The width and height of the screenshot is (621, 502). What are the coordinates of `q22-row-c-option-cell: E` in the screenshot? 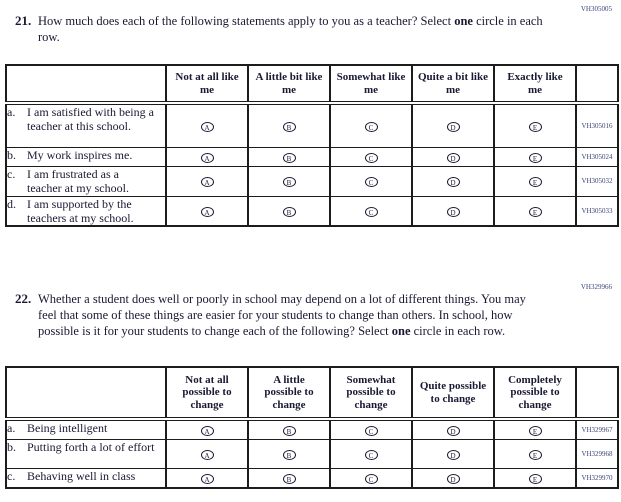 It's located at (535, 478).